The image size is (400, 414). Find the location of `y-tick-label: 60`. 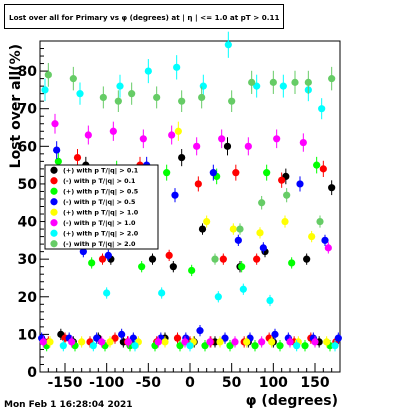

y-tick-label: 60 is located at coordinates (28, 147).